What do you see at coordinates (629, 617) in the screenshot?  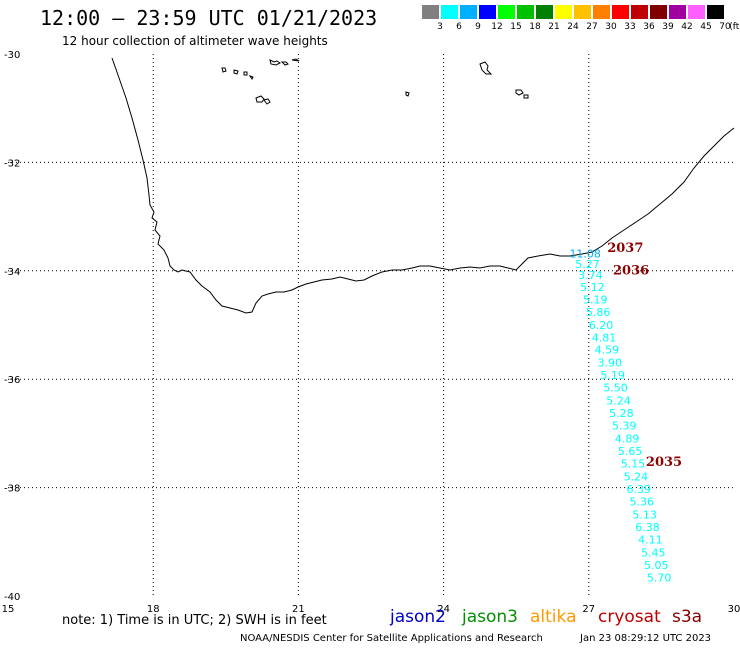 I see `satellite-name: cryosat` at bounding box center [629, 617].